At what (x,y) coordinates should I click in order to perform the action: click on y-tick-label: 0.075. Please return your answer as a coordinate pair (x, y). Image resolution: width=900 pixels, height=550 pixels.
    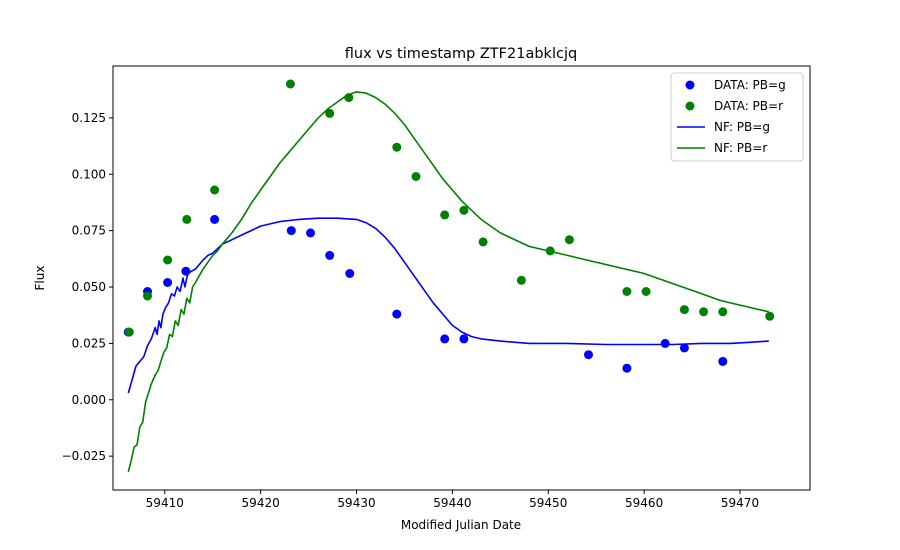
    Looking at the image, I should click on (89, 231).